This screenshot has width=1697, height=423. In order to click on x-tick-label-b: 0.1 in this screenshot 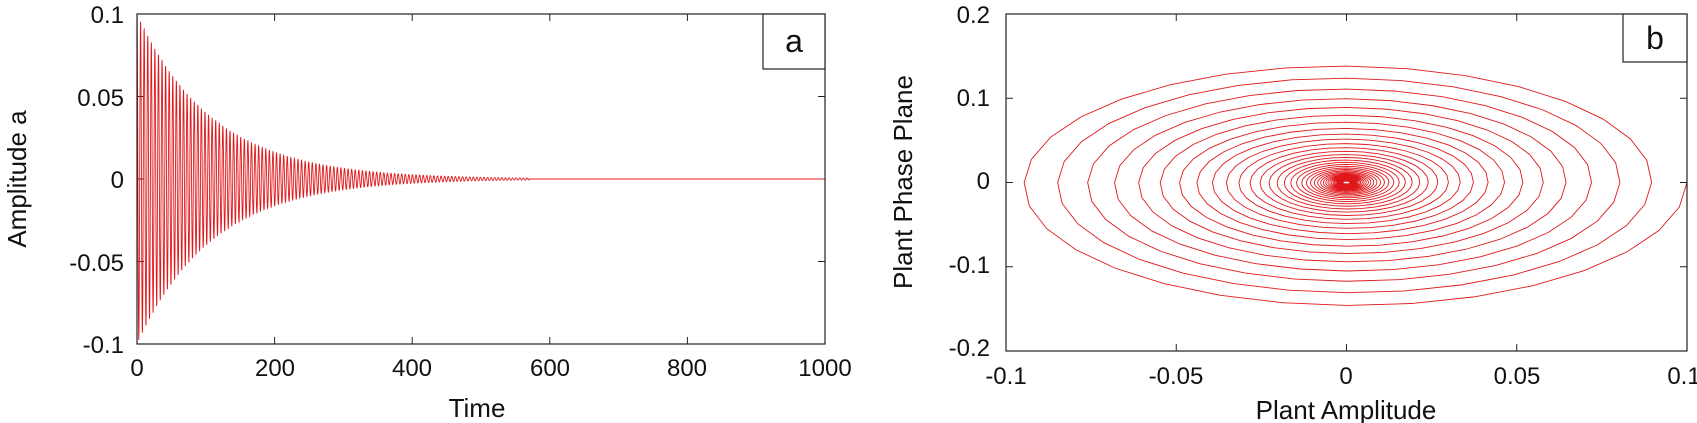, I will do `click(1682, 376)`.